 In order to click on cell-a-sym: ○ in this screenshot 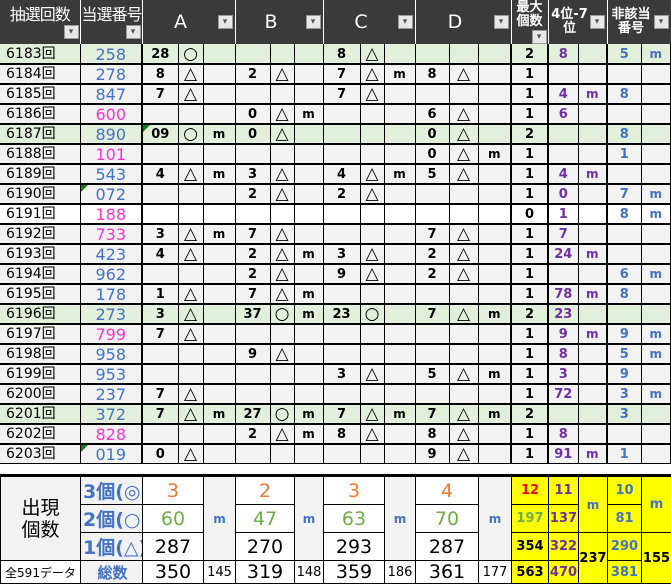, I will do `click(190, 134)`.